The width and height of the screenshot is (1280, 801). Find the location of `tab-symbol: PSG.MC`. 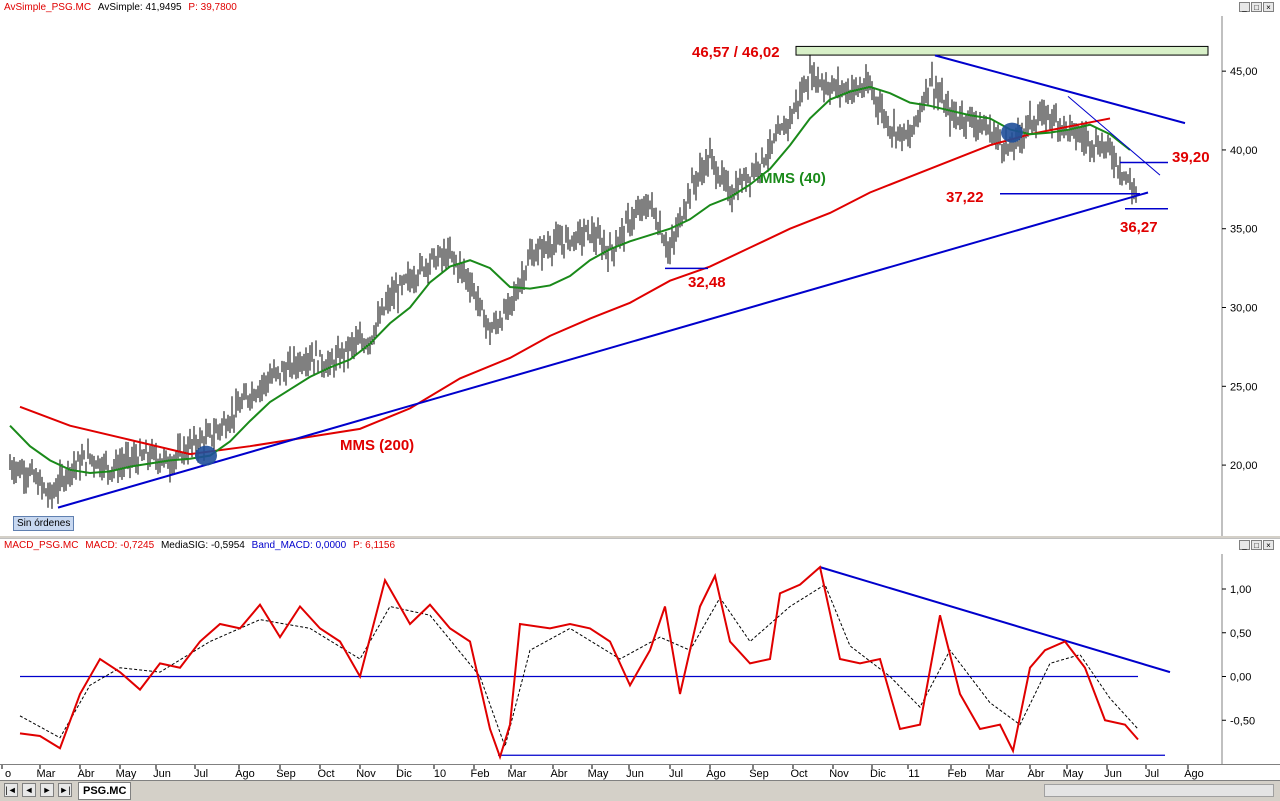

tab-symbol: PSG.MC is located at coordinates (105, 791).